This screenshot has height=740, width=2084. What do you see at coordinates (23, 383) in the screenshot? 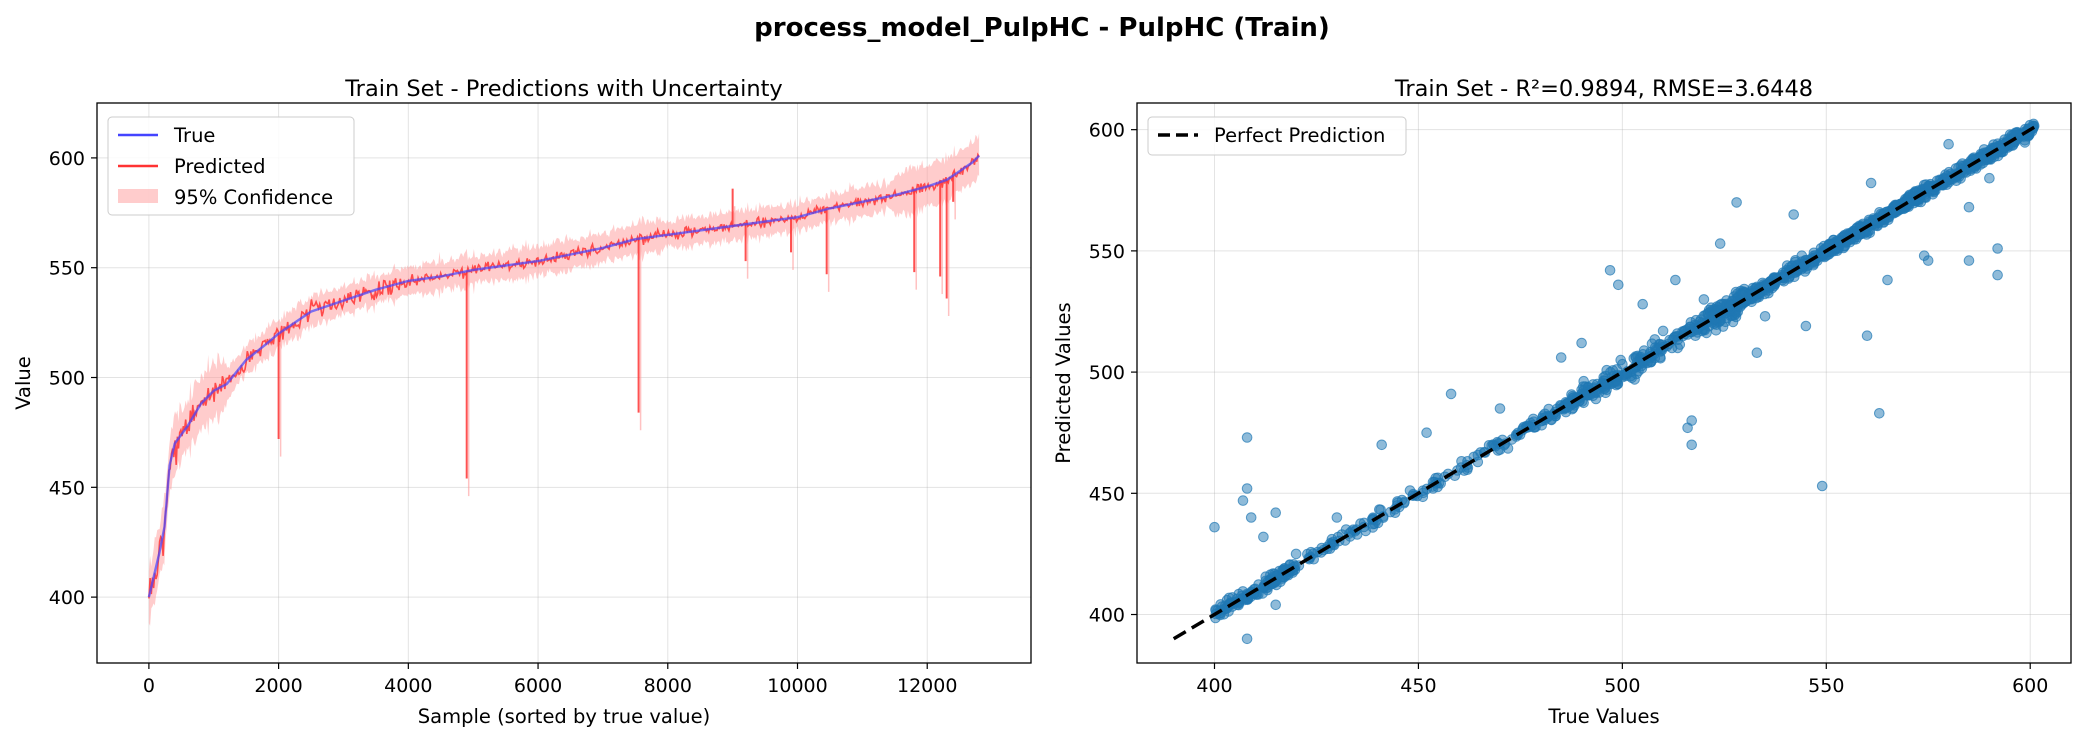
I see `left-y-axis-label: Value` at bounding box center [23, 383].